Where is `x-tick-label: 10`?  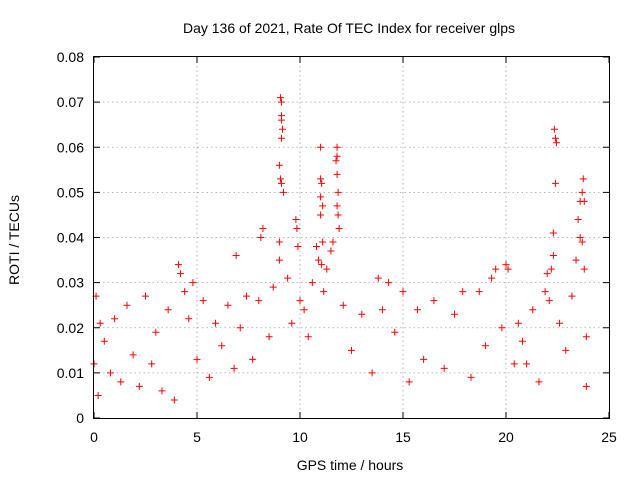 x-tick-label: 10 is located at coordinates (300, 437).